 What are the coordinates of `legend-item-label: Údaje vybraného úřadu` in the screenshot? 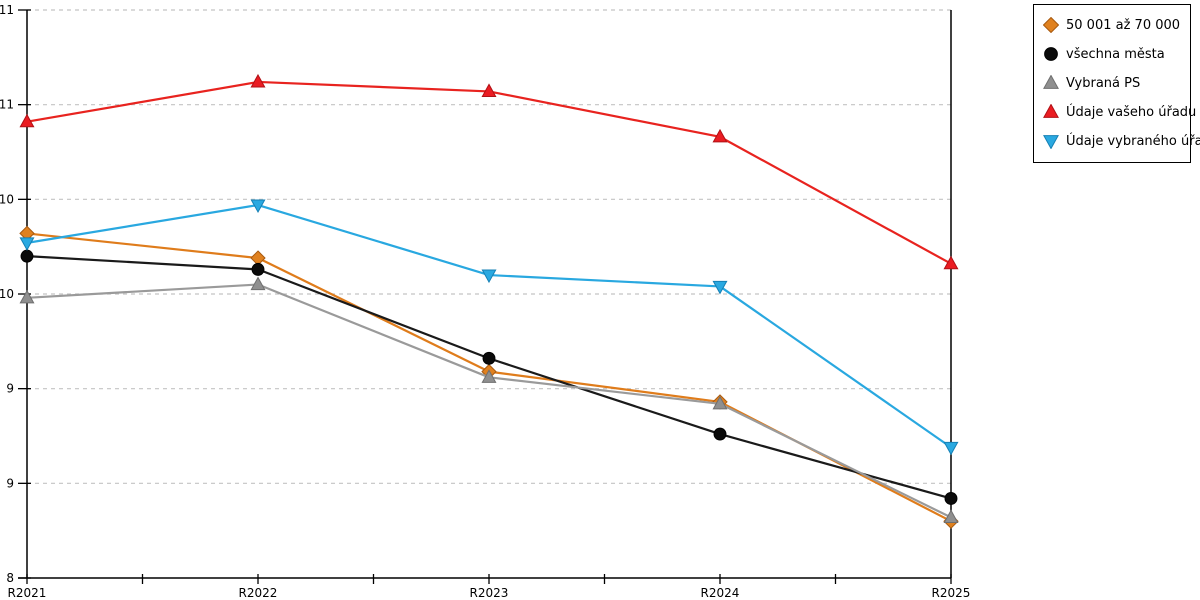 It's located at (1133, 141).